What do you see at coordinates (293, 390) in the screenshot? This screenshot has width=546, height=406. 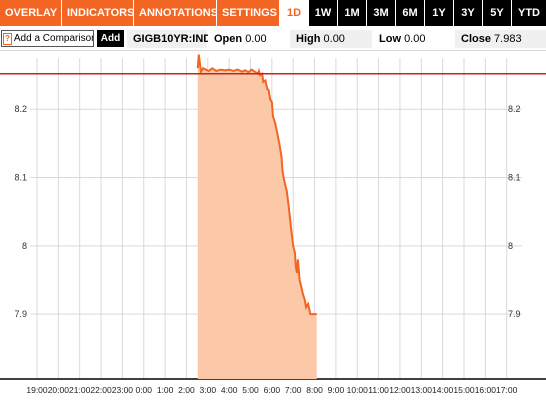 I see `x-tick-label: 7:00` at bounding box center [293, 390].